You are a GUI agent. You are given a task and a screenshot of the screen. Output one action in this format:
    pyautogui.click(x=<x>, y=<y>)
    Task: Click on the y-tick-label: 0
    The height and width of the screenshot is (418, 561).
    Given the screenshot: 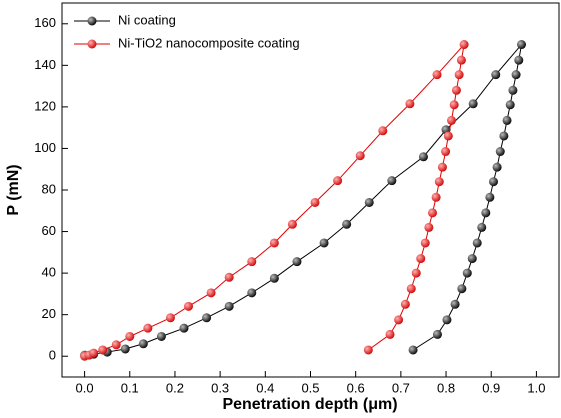 What is the action you would take?
    pyautogui.click(x=52, y=355)
    